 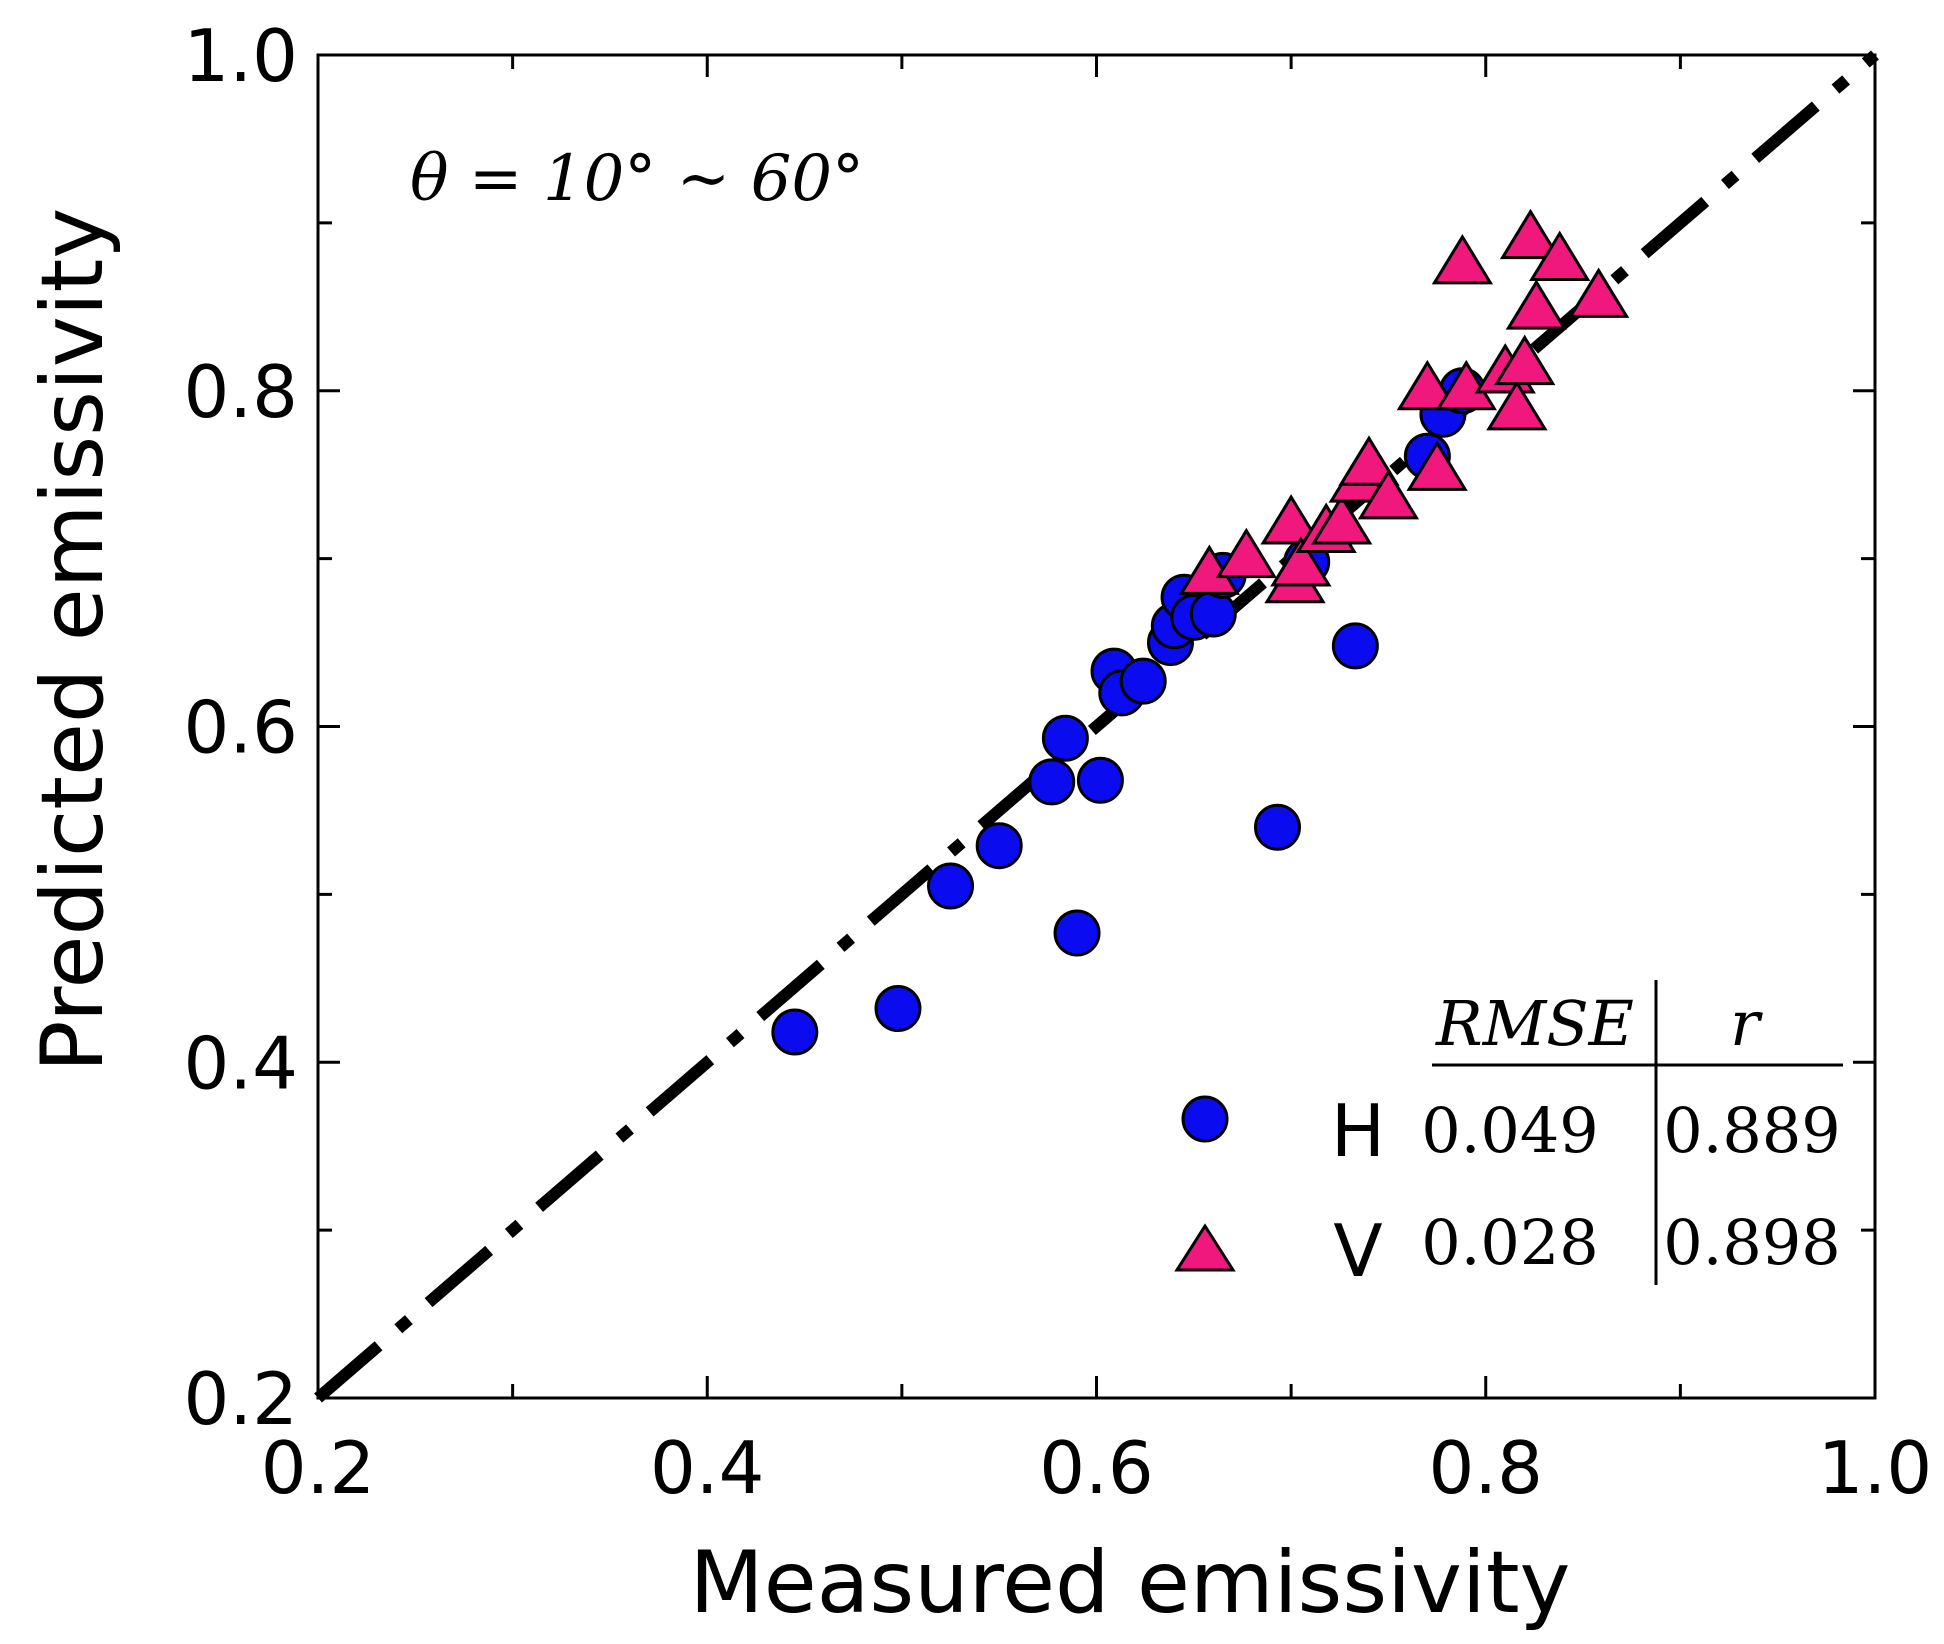 What do you see at coordinates (1746, 1023) in the screenshot?
I see `r-header: r` at bounding box center [1746, 1023].